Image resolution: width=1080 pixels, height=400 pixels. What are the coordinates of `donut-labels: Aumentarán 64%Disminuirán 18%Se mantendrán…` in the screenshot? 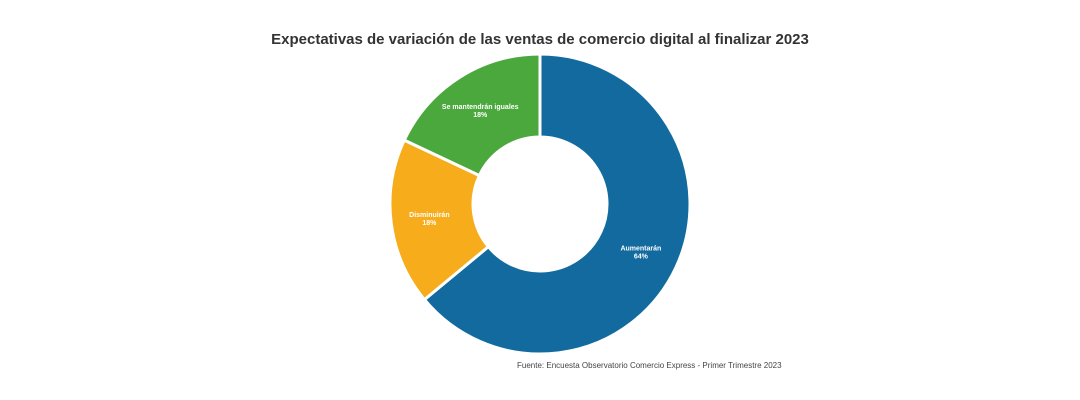 It's located at (535, 182).